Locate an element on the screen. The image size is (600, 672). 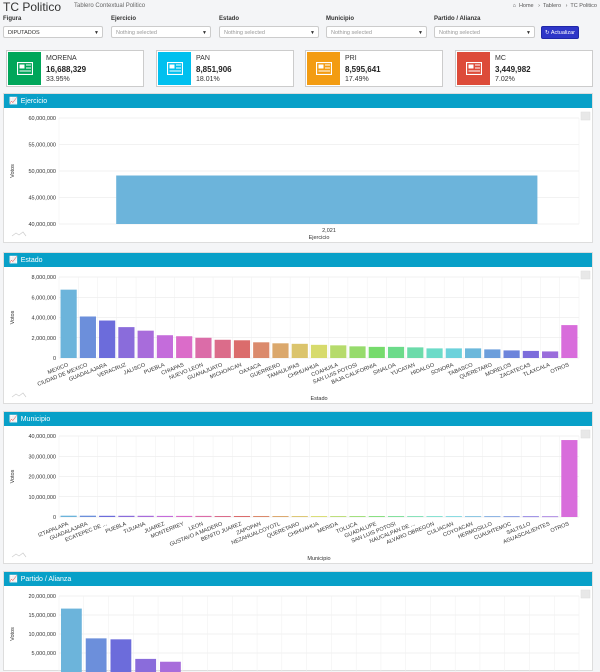
y-tick-label: 8,000,000 is located at coordinates (44, 278).